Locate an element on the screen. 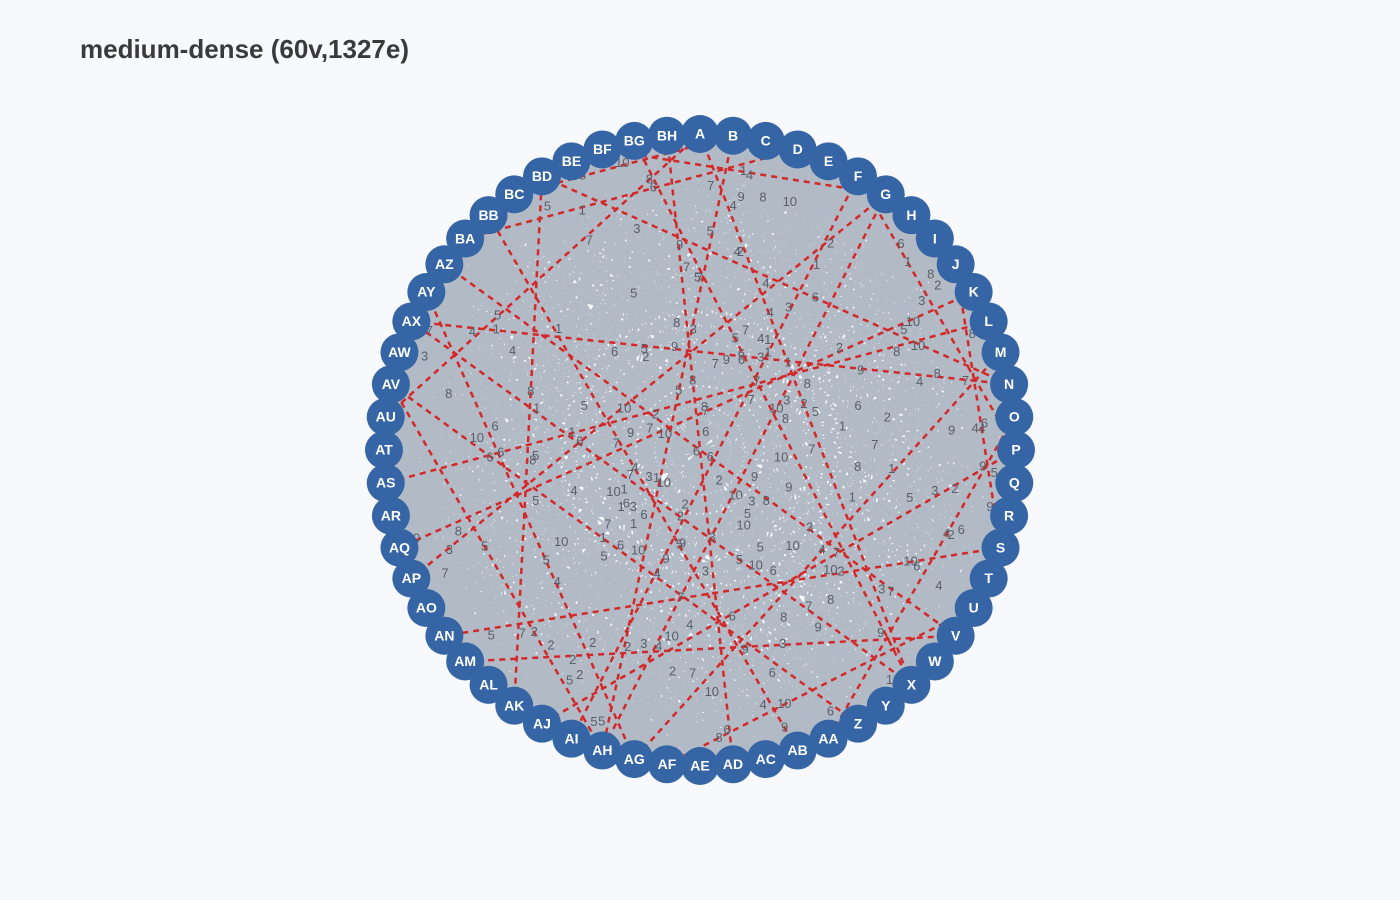  node-A: A is located at coordinates (700, 134).